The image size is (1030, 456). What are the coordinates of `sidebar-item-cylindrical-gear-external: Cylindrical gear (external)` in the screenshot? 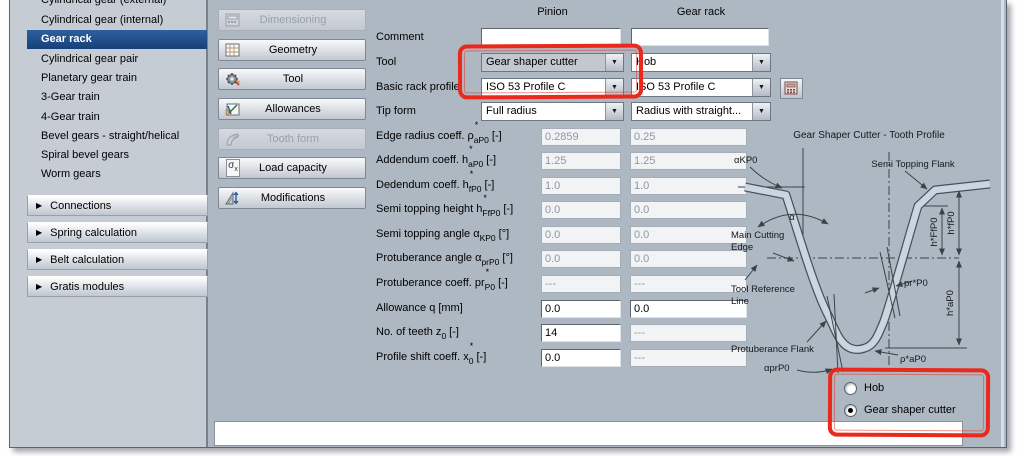 It's located at (104, 3).